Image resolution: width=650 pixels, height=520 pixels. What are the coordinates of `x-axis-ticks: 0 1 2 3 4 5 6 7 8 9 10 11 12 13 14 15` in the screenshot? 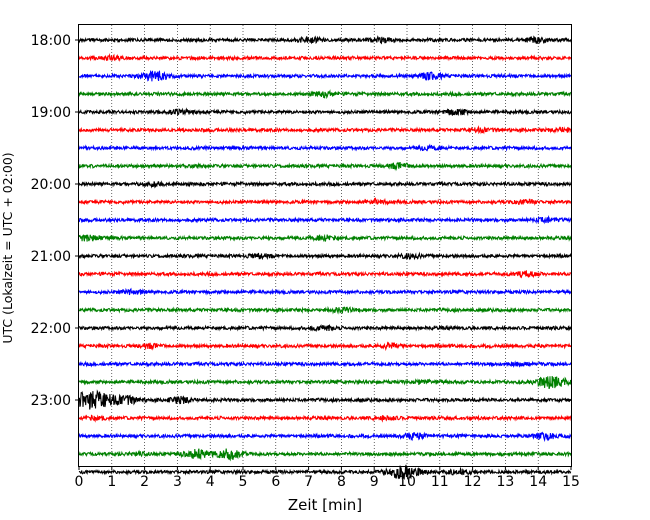 It's located at (327, 478).